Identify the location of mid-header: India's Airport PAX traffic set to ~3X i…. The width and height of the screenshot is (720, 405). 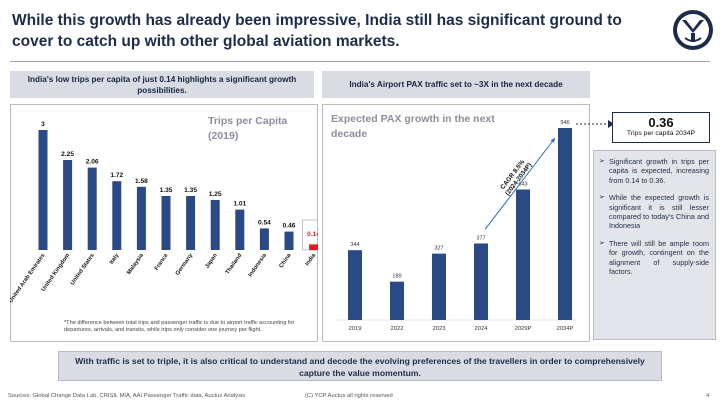
(456, 84).